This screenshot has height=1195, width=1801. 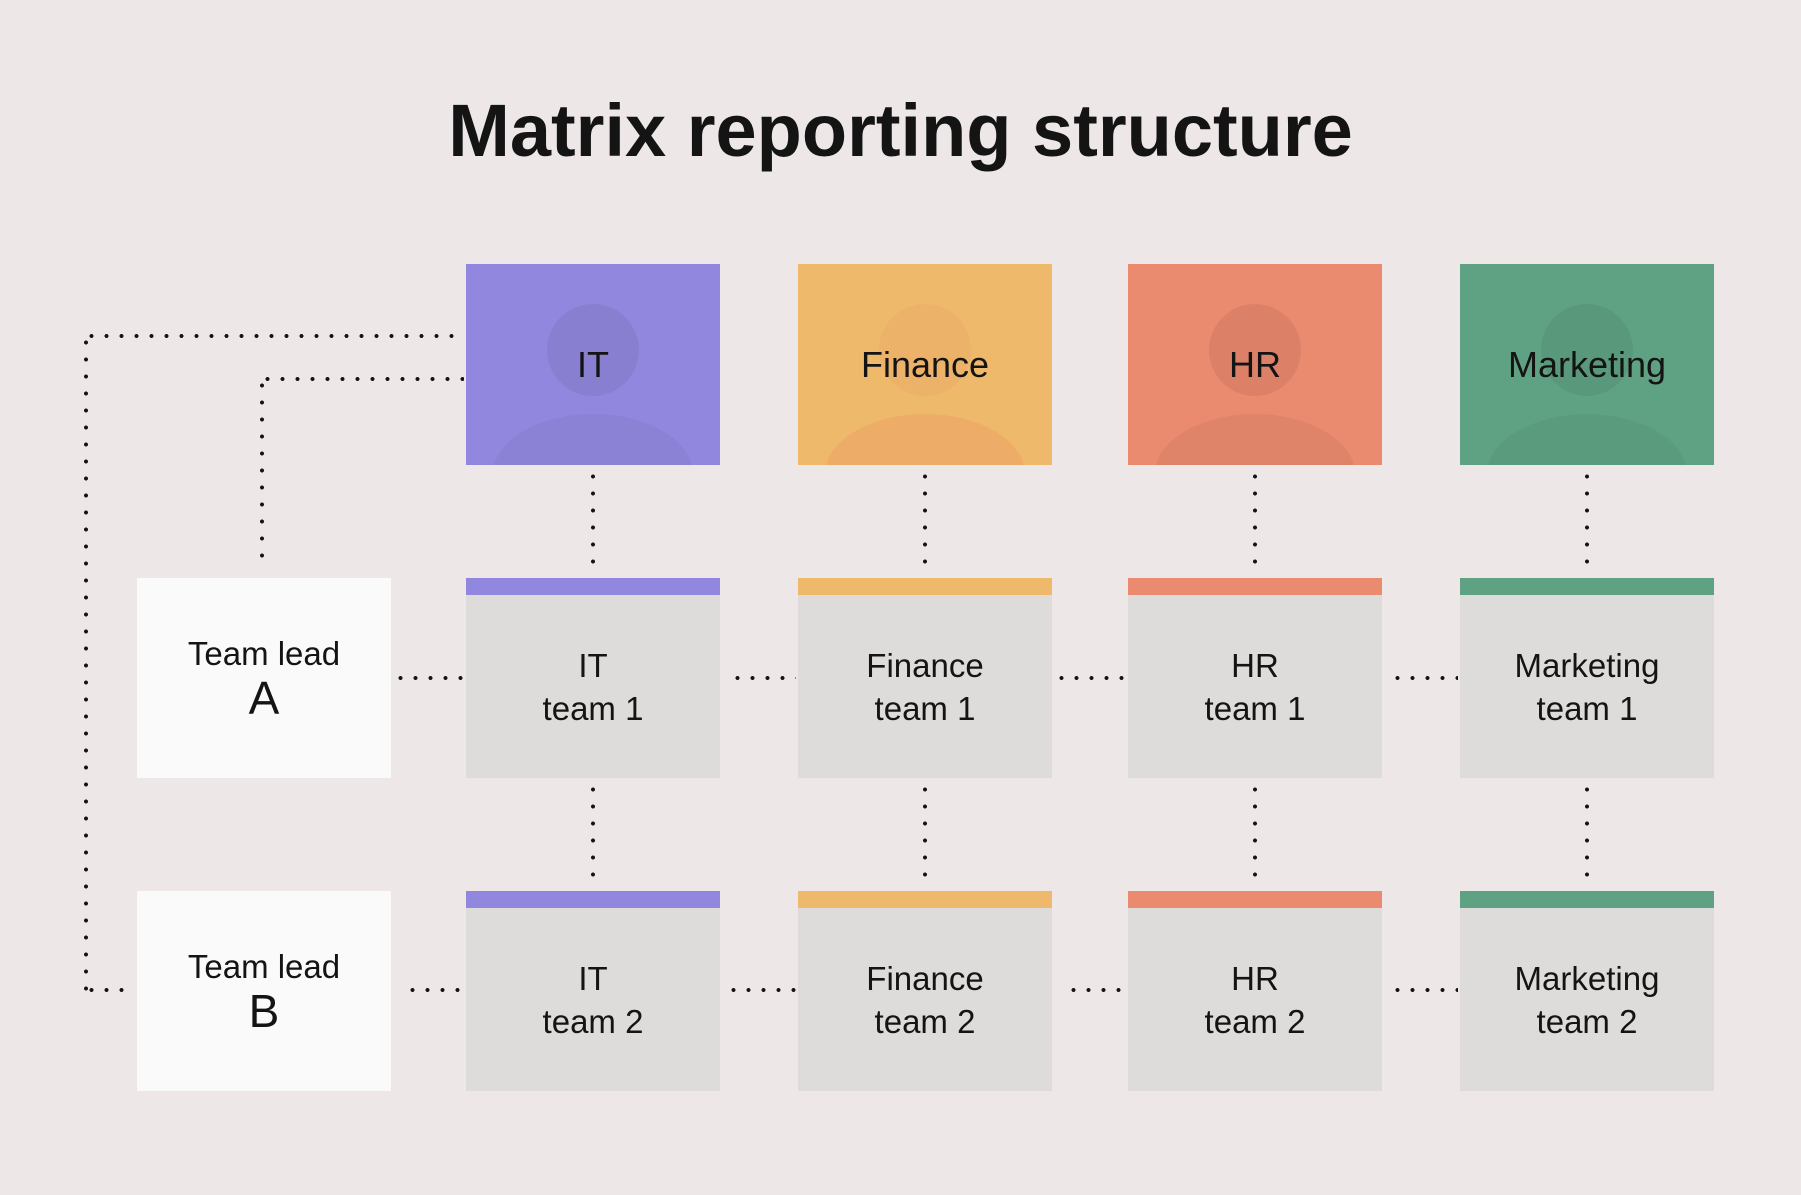 What do you see at coordinates (86, 664) in the screenshot?
I see `connector-lead-b-vertical` at bounding box center [86, 664].